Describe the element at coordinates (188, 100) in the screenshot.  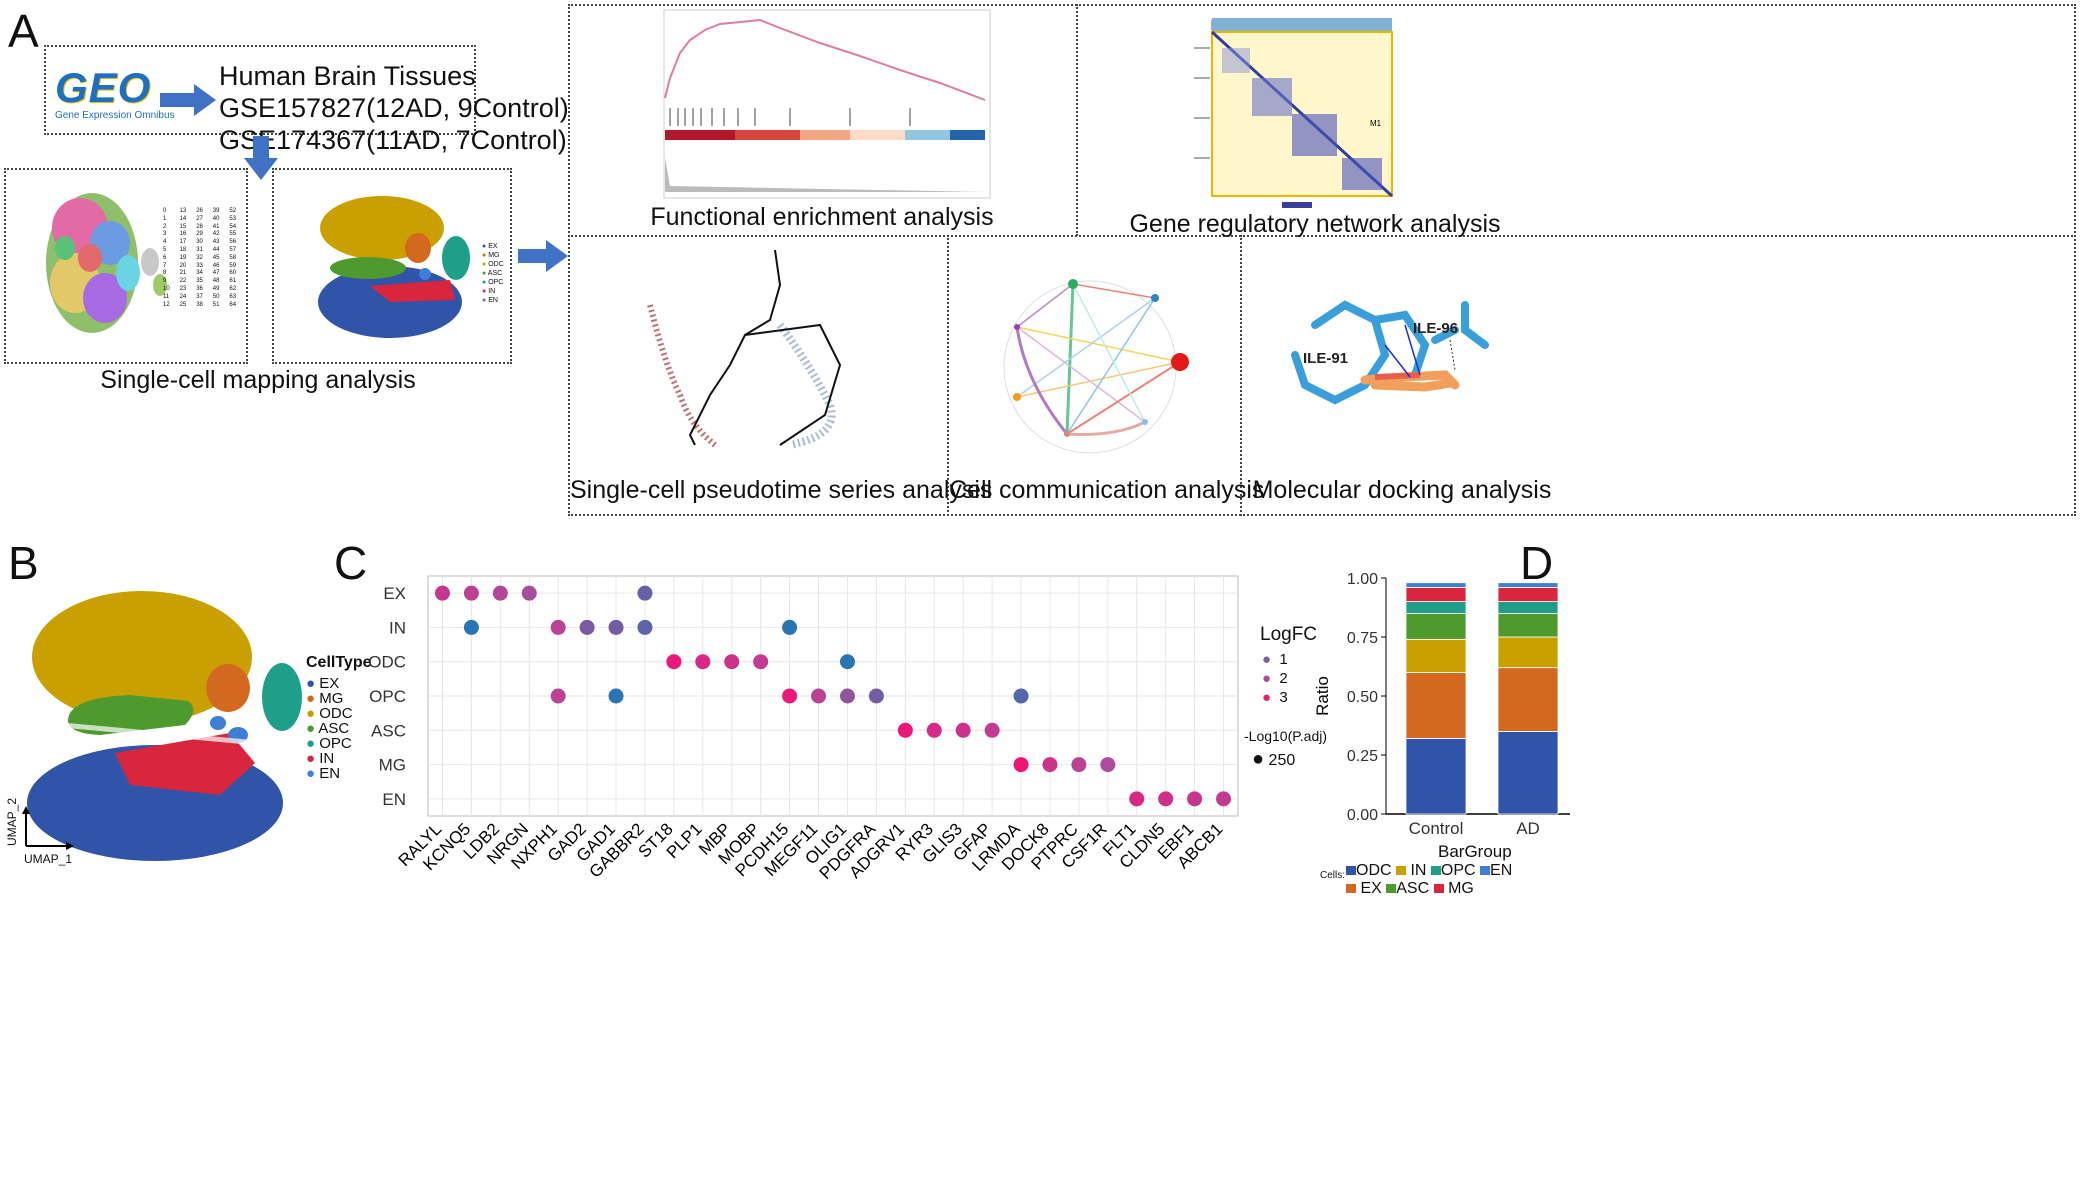
I see `arrow-right-icon` at that location.